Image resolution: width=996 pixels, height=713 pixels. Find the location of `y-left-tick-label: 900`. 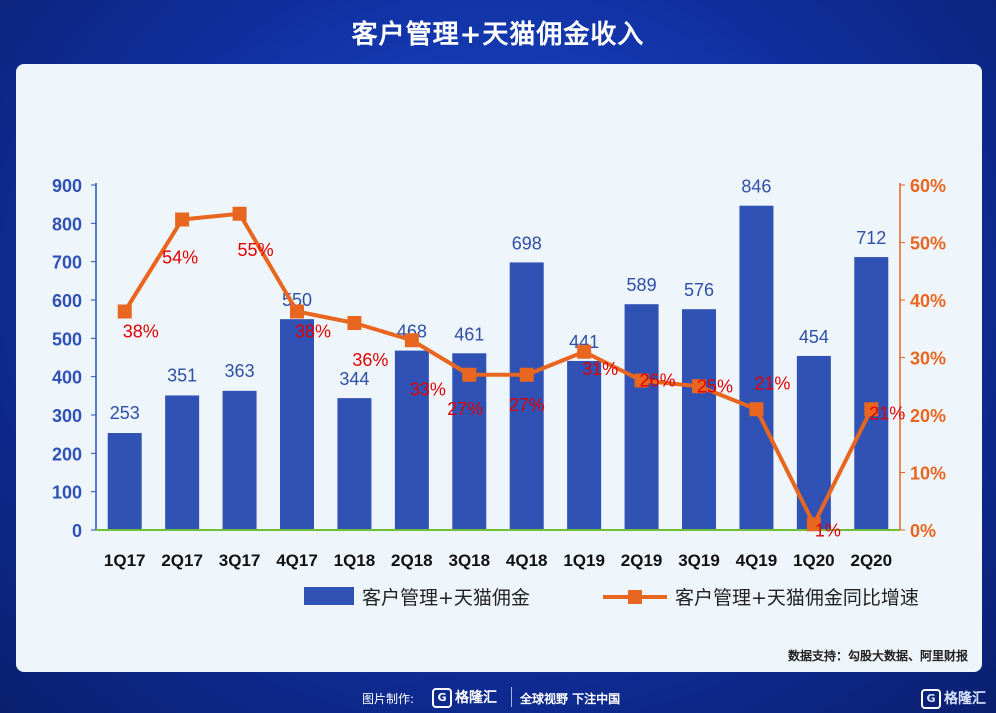

y-left-tick-label: 900 is located at coordinates (67, 186).